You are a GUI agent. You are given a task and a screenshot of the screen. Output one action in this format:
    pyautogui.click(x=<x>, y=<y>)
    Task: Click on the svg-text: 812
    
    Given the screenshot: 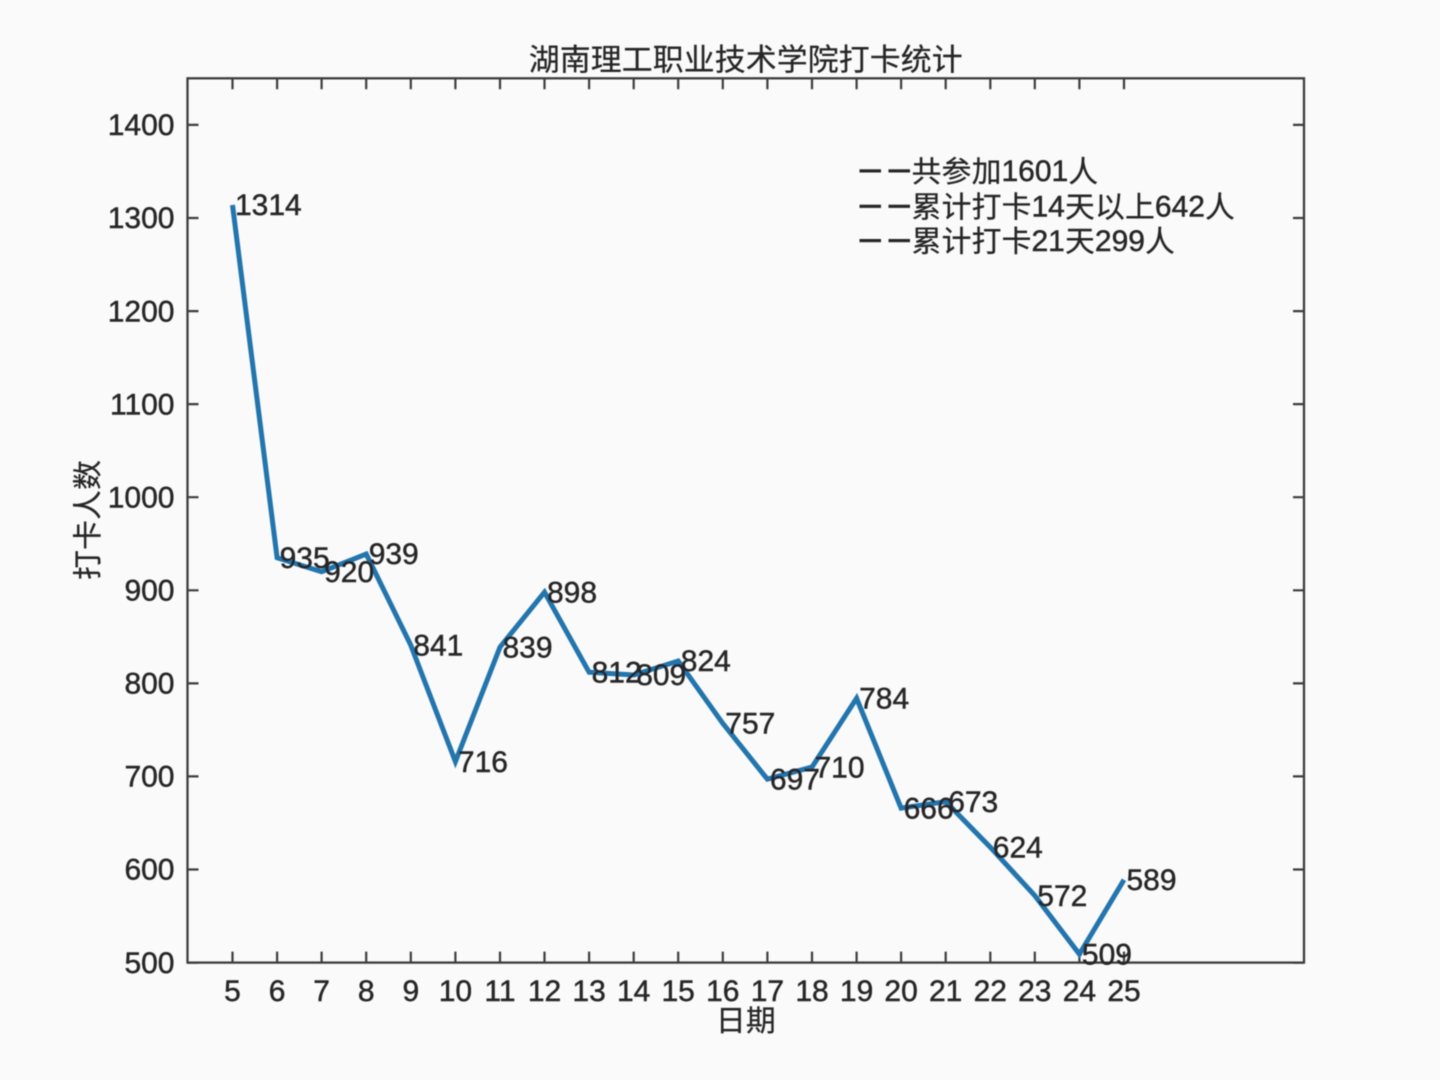 What is the action you would take?
    pyautogui.click(x=617, y=672)
    